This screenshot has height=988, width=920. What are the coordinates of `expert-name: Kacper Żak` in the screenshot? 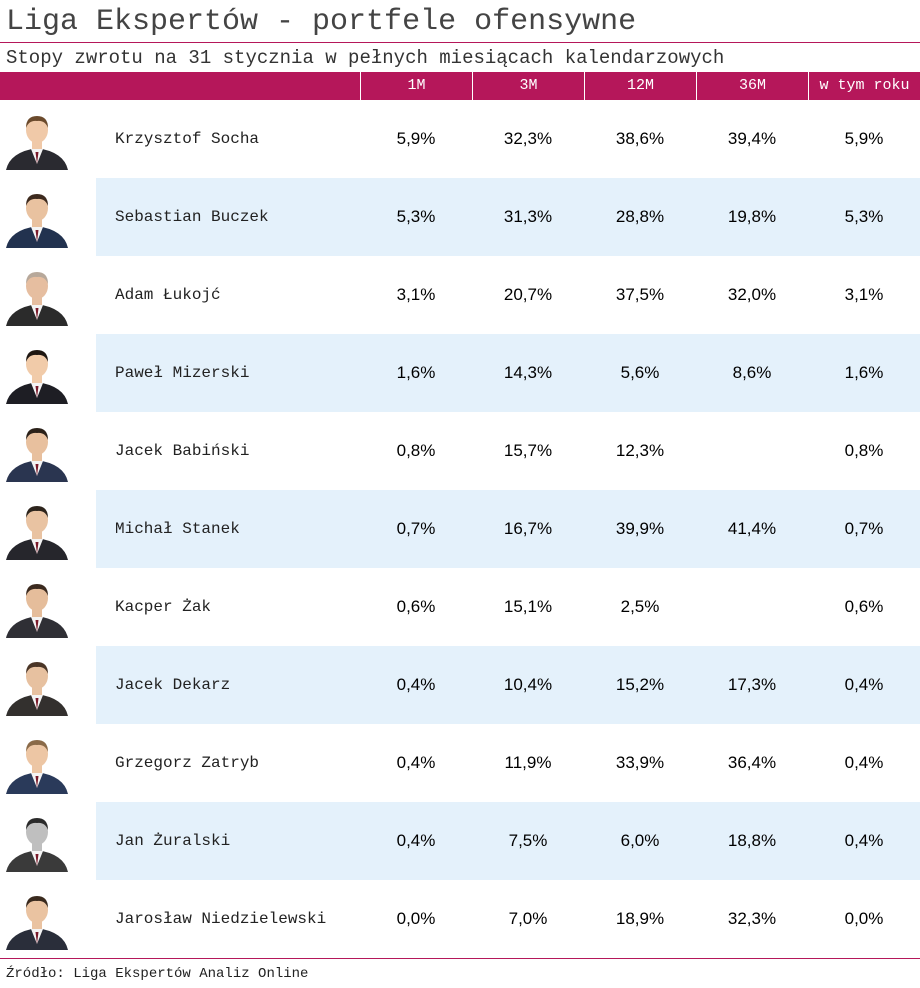 It's located at (163, 607).